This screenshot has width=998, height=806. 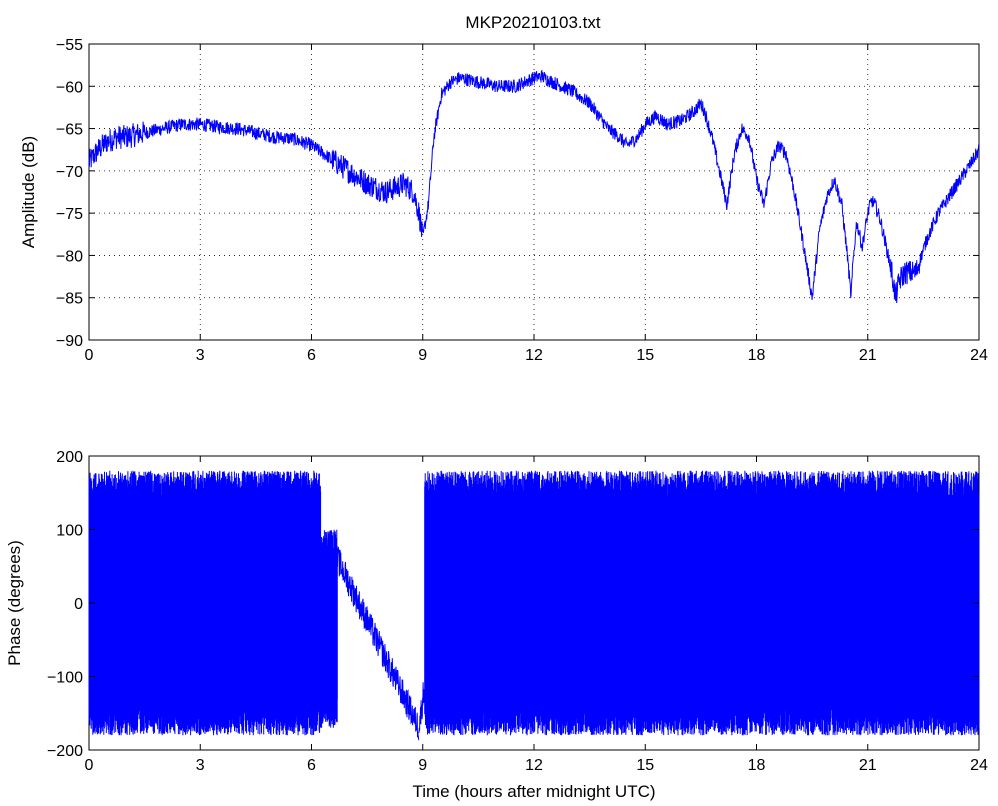 I want to click on y-tick-label: 100, so click(x=69, y=531).